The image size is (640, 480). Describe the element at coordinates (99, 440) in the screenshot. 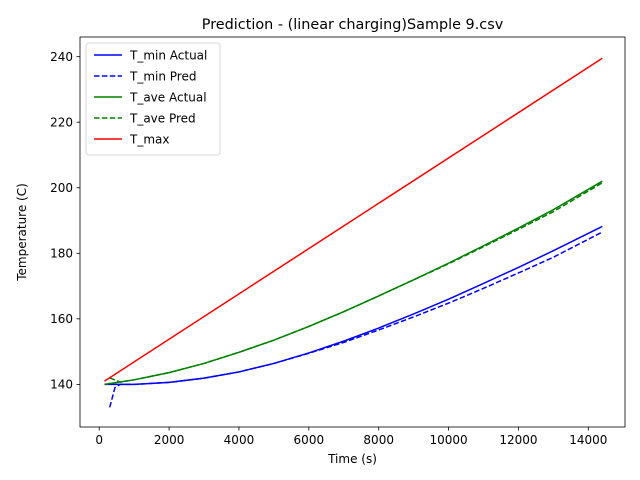

I see `x-tick-label: 0` at that location.